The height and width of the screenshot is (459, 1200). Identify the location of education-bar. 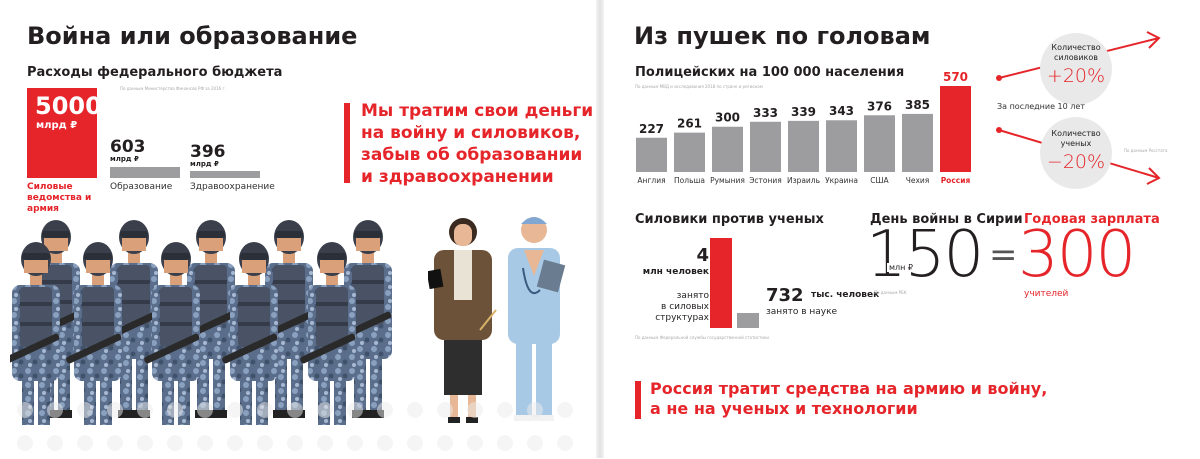
(145, 172).